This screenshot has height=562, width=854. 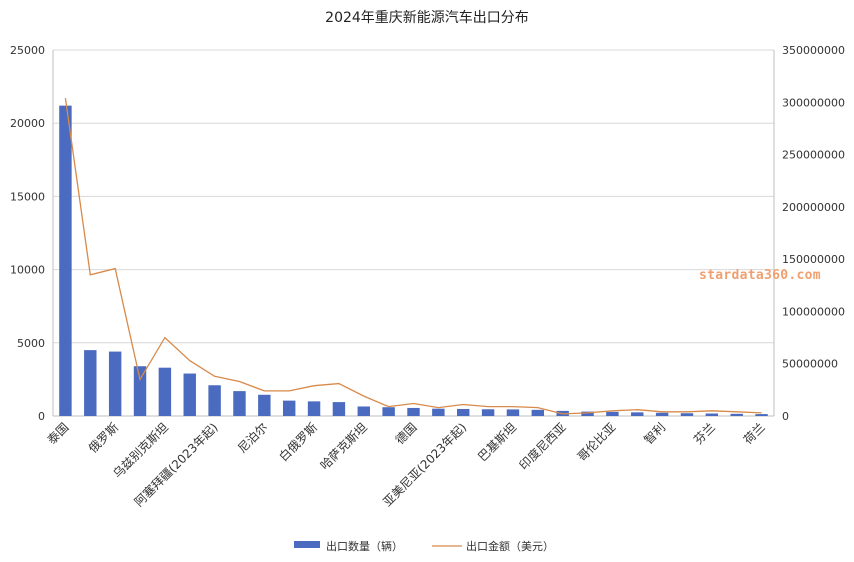 I want to click on x-tick-label: 尼泊尔, so click(x=252, y=438).